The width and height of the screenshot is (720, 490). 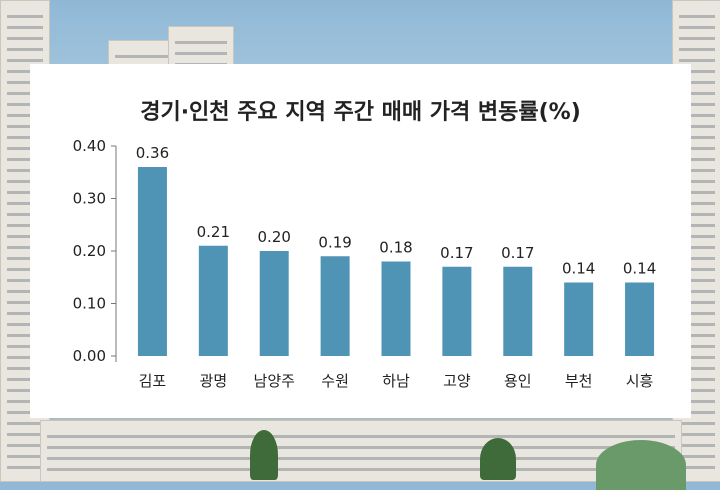 What do you see at coordinates (360, 112) in the screenshot?
I see `chart-title: 경기·인천 주요 지역 주간 매매 가격 변동률(%)` at bounding box center [360, 112].